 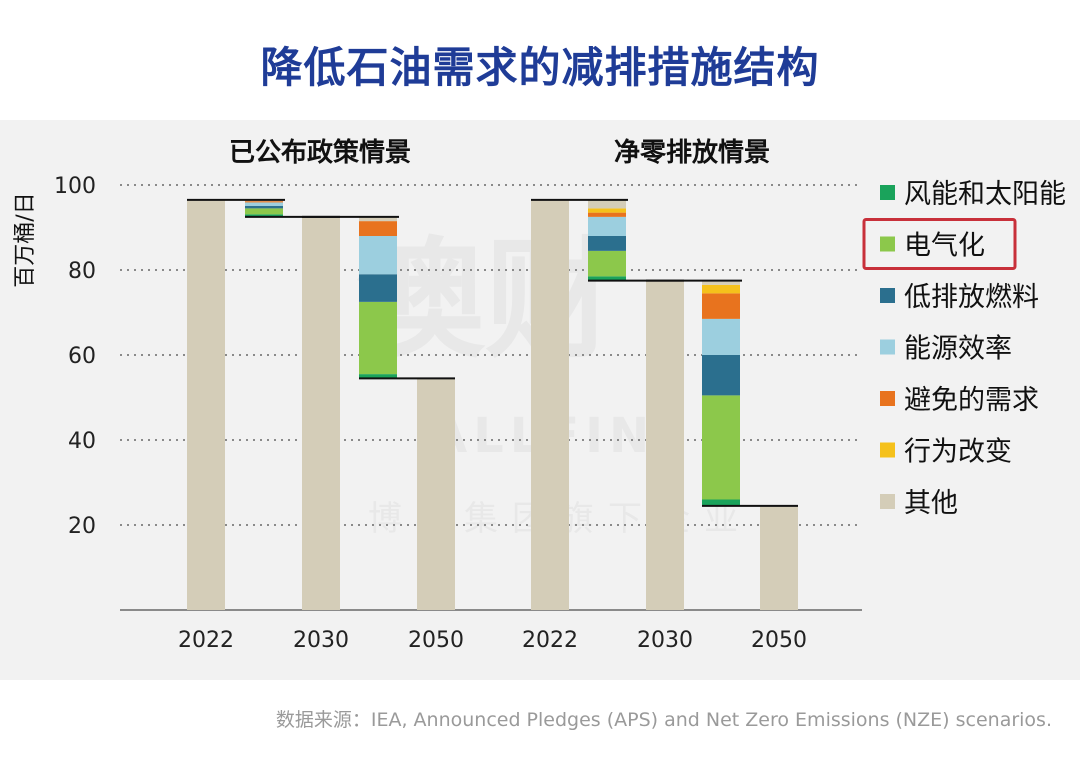 What do you see at coordinates (378, 288) in the screenshot?
I see `reduction-segment-1-2-low_emission_fuels` at bounding box center [378, 288].